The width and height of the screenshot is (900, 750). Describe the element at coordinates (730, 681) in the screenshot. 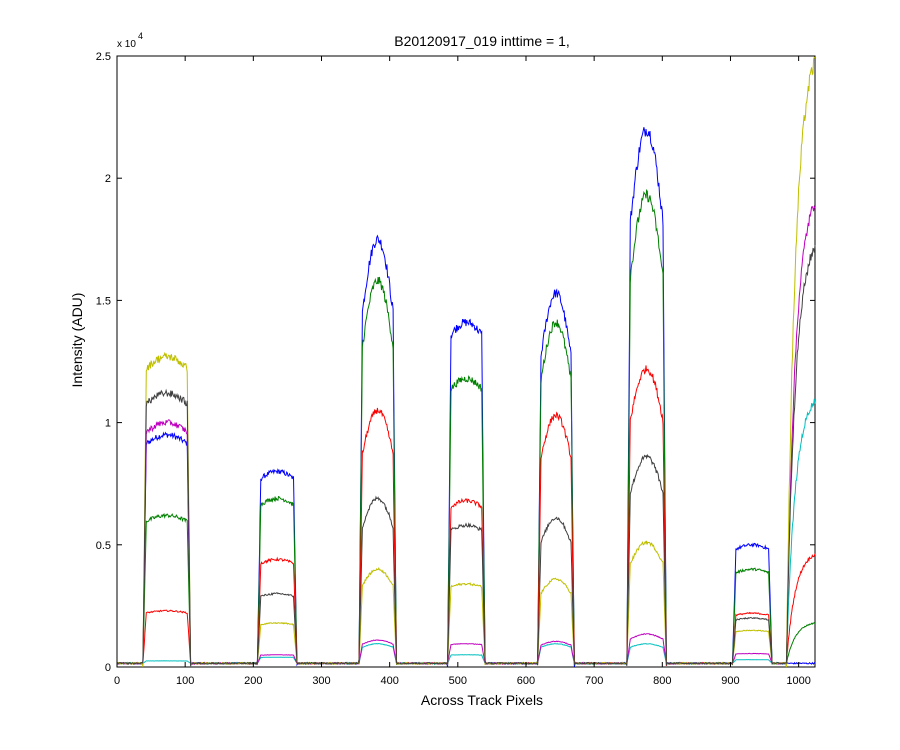

I see `x-tick-label: 900` at that location.